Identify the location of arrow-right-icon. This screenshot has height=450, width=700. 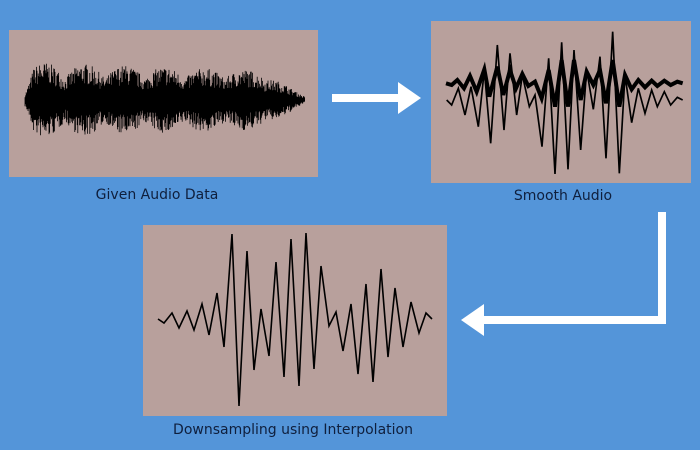
(376, 98).